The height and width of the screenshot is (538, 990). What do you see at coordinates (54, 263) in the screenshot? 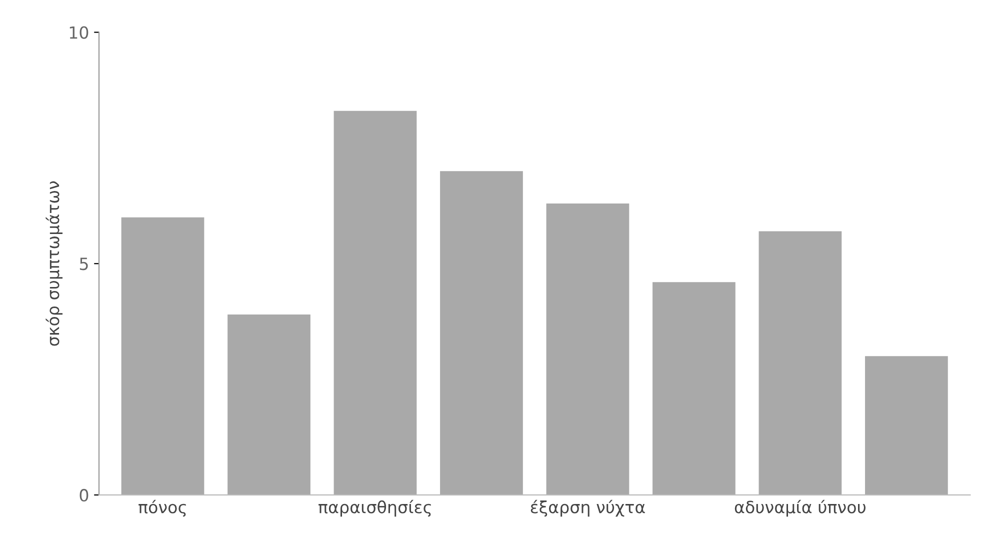
I see `y-axis-title: σκόρ συμπτωμάτων` at bounding box center [54, 263].